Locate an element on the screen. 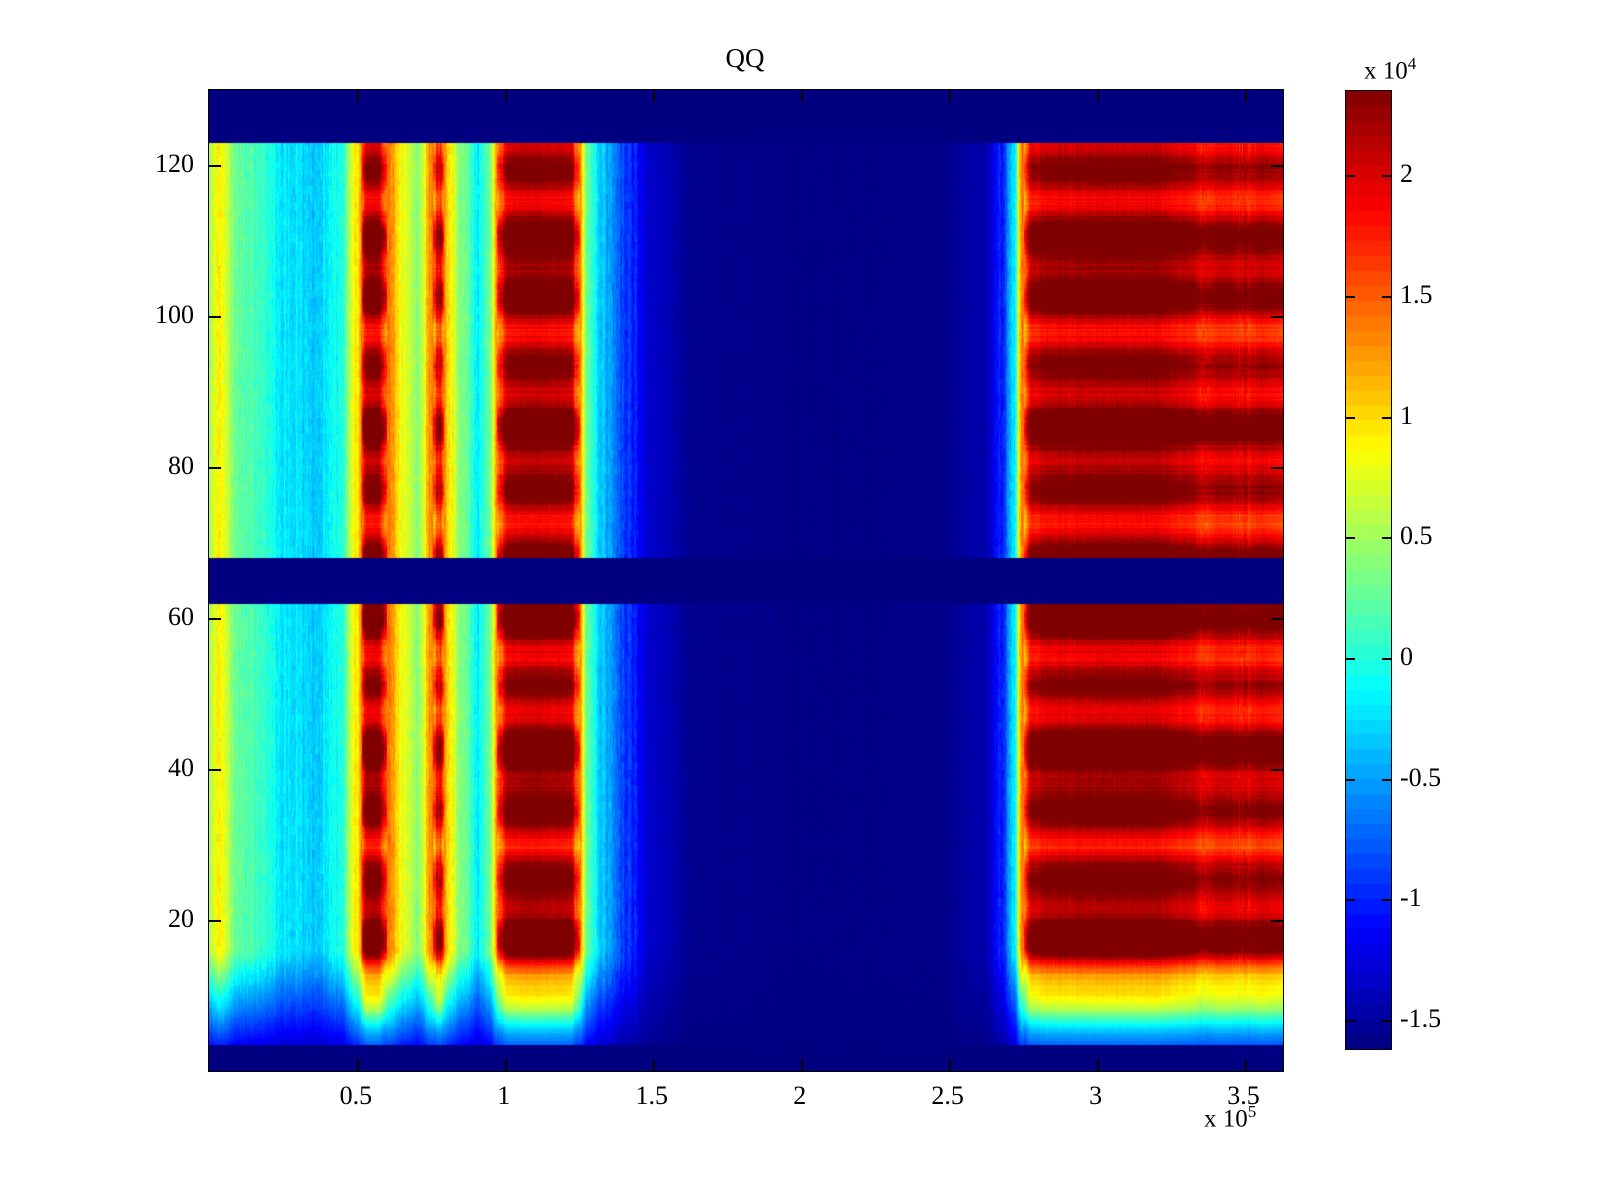  x-tick-label: 3 is located at coordinates (1096, 1095).